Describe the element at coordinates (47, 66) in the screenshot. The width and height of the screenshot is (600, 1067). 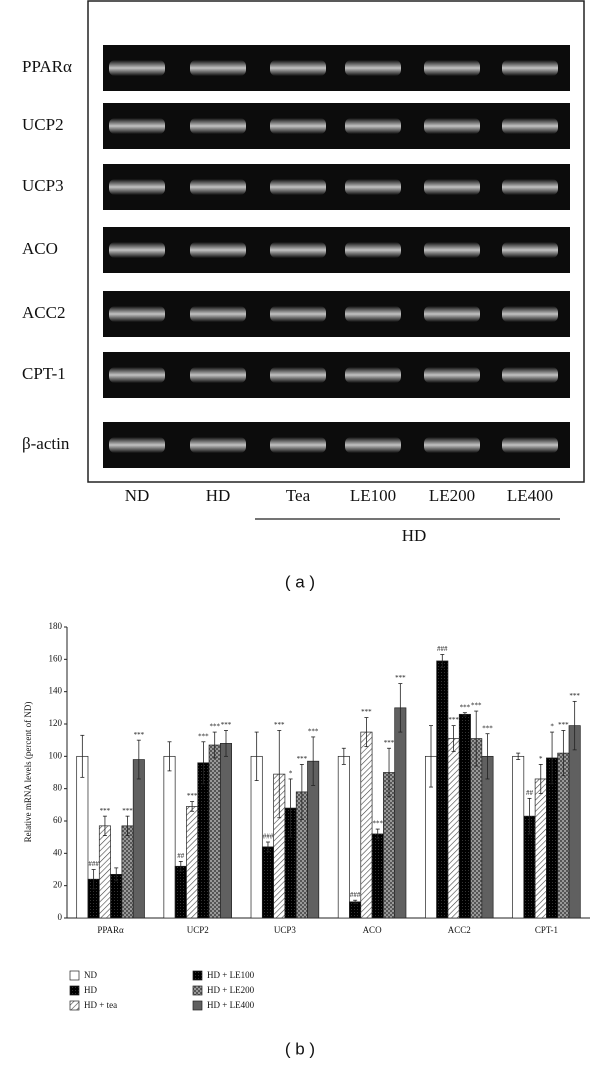
I see `gel-row-label: PPARα` at that location.